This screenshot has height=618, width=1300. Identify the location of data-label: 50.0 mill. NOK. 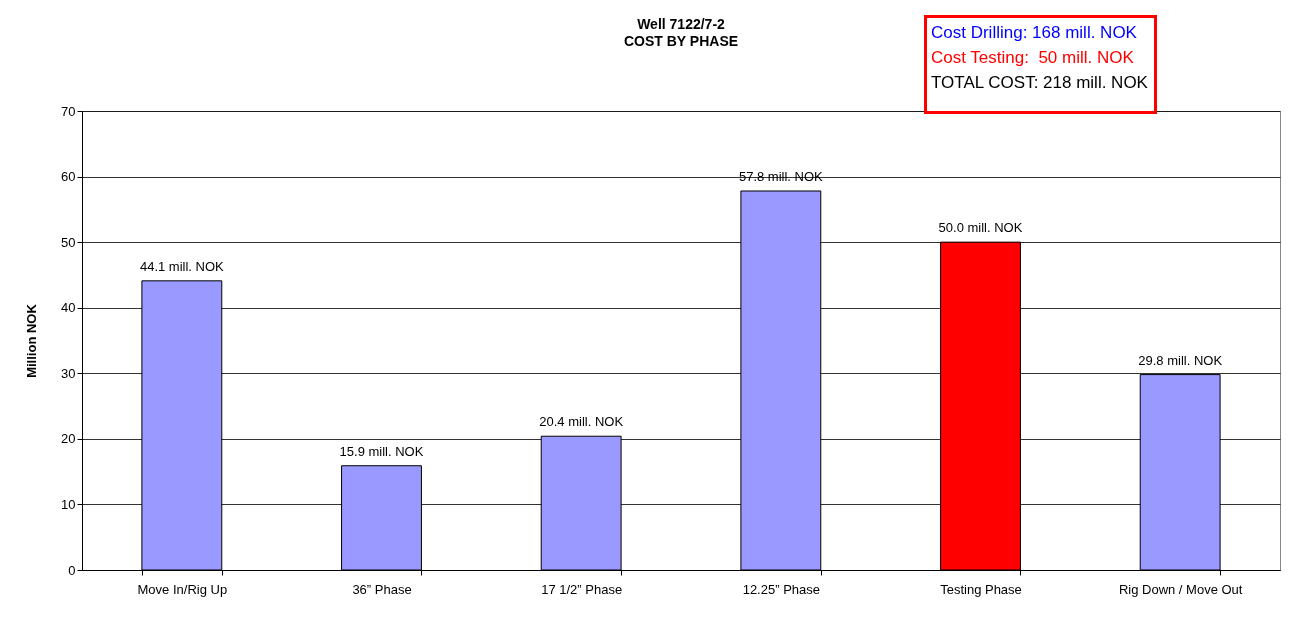
(980, 228).